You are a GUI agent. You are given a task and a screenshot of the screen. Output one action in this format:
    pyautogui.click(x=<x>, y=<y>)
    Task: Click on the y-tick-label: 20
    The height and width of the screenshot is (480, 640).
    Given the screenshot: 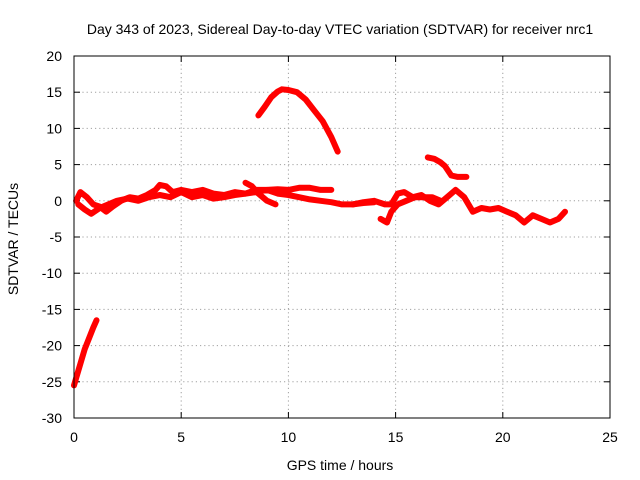 What is the action you would take?
    pyautogui.click(x=54, y=56)
    